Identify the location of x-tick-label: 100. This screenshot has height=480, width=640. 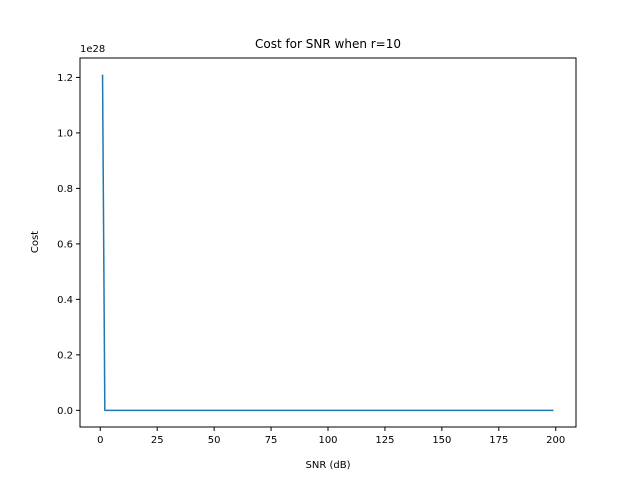
(327, 440).